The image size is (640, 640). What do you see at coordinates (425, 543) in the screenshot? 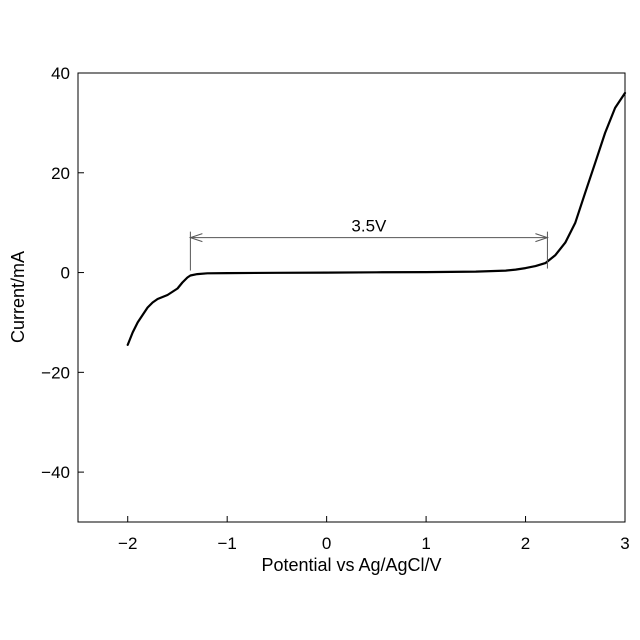
I see `x-tick-label: 1` at bounding box center [425, 543].